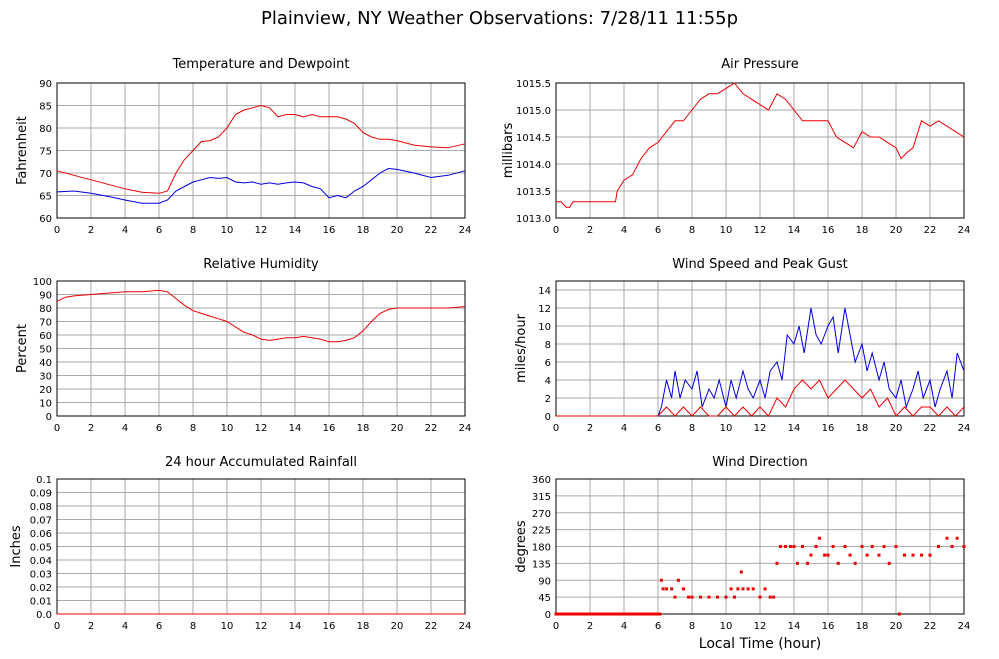  Describe the element at coordinates (45, 152) in the screenshot. I see `temperature-y-tick-label: 75` at that location.